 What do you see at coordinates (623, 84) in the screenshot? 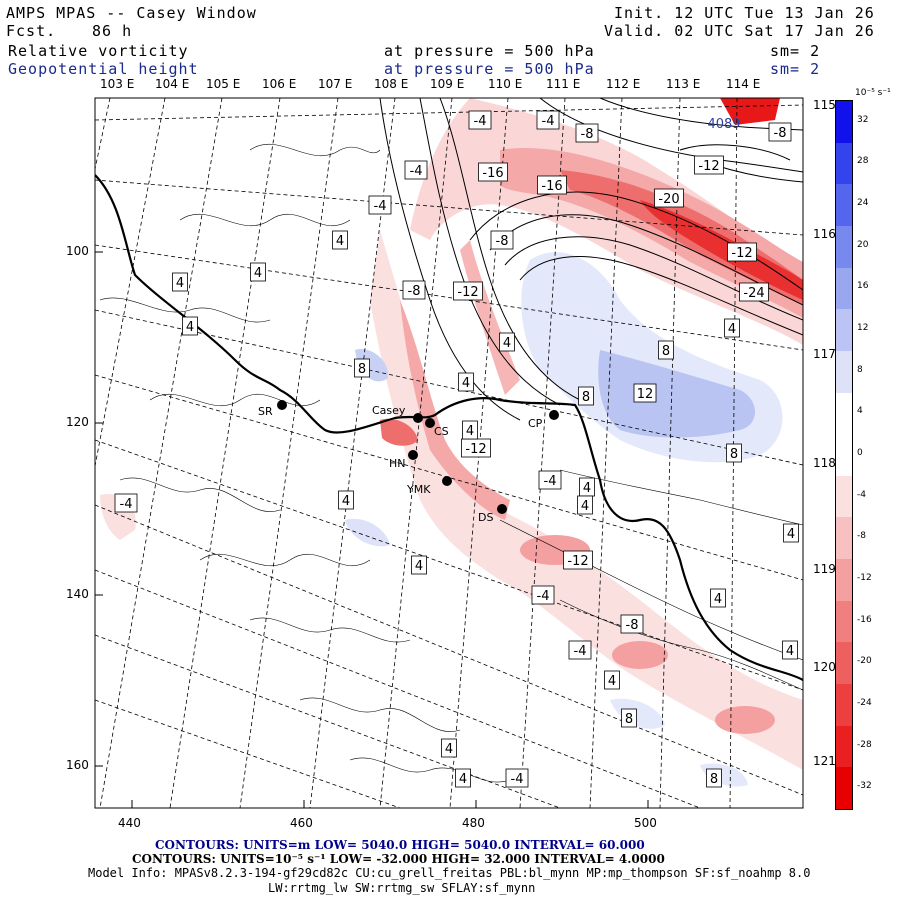
I see `lon-top-label: 112 E` at bounding box center [623, 84].